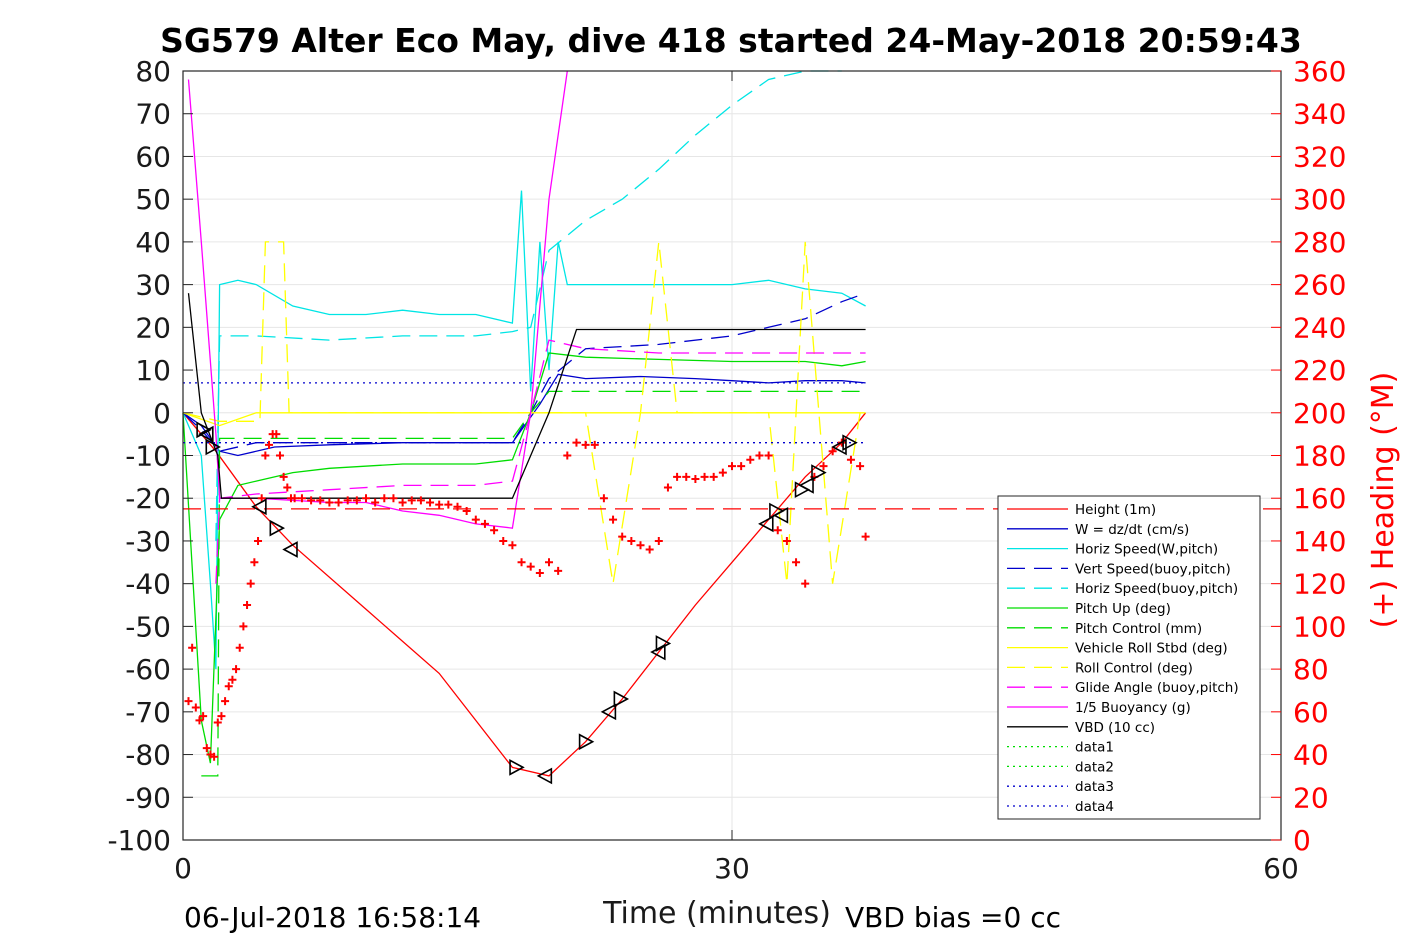  I want to click on x-tick-label-2: 60, so click(1281, 868).